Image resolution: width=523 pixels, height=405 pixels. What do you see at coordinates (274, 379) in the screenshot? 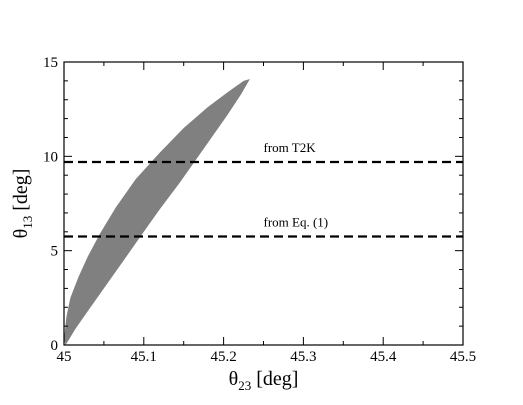
I see `x-axis-unit: [deg]` at bounding box center [274, 379].